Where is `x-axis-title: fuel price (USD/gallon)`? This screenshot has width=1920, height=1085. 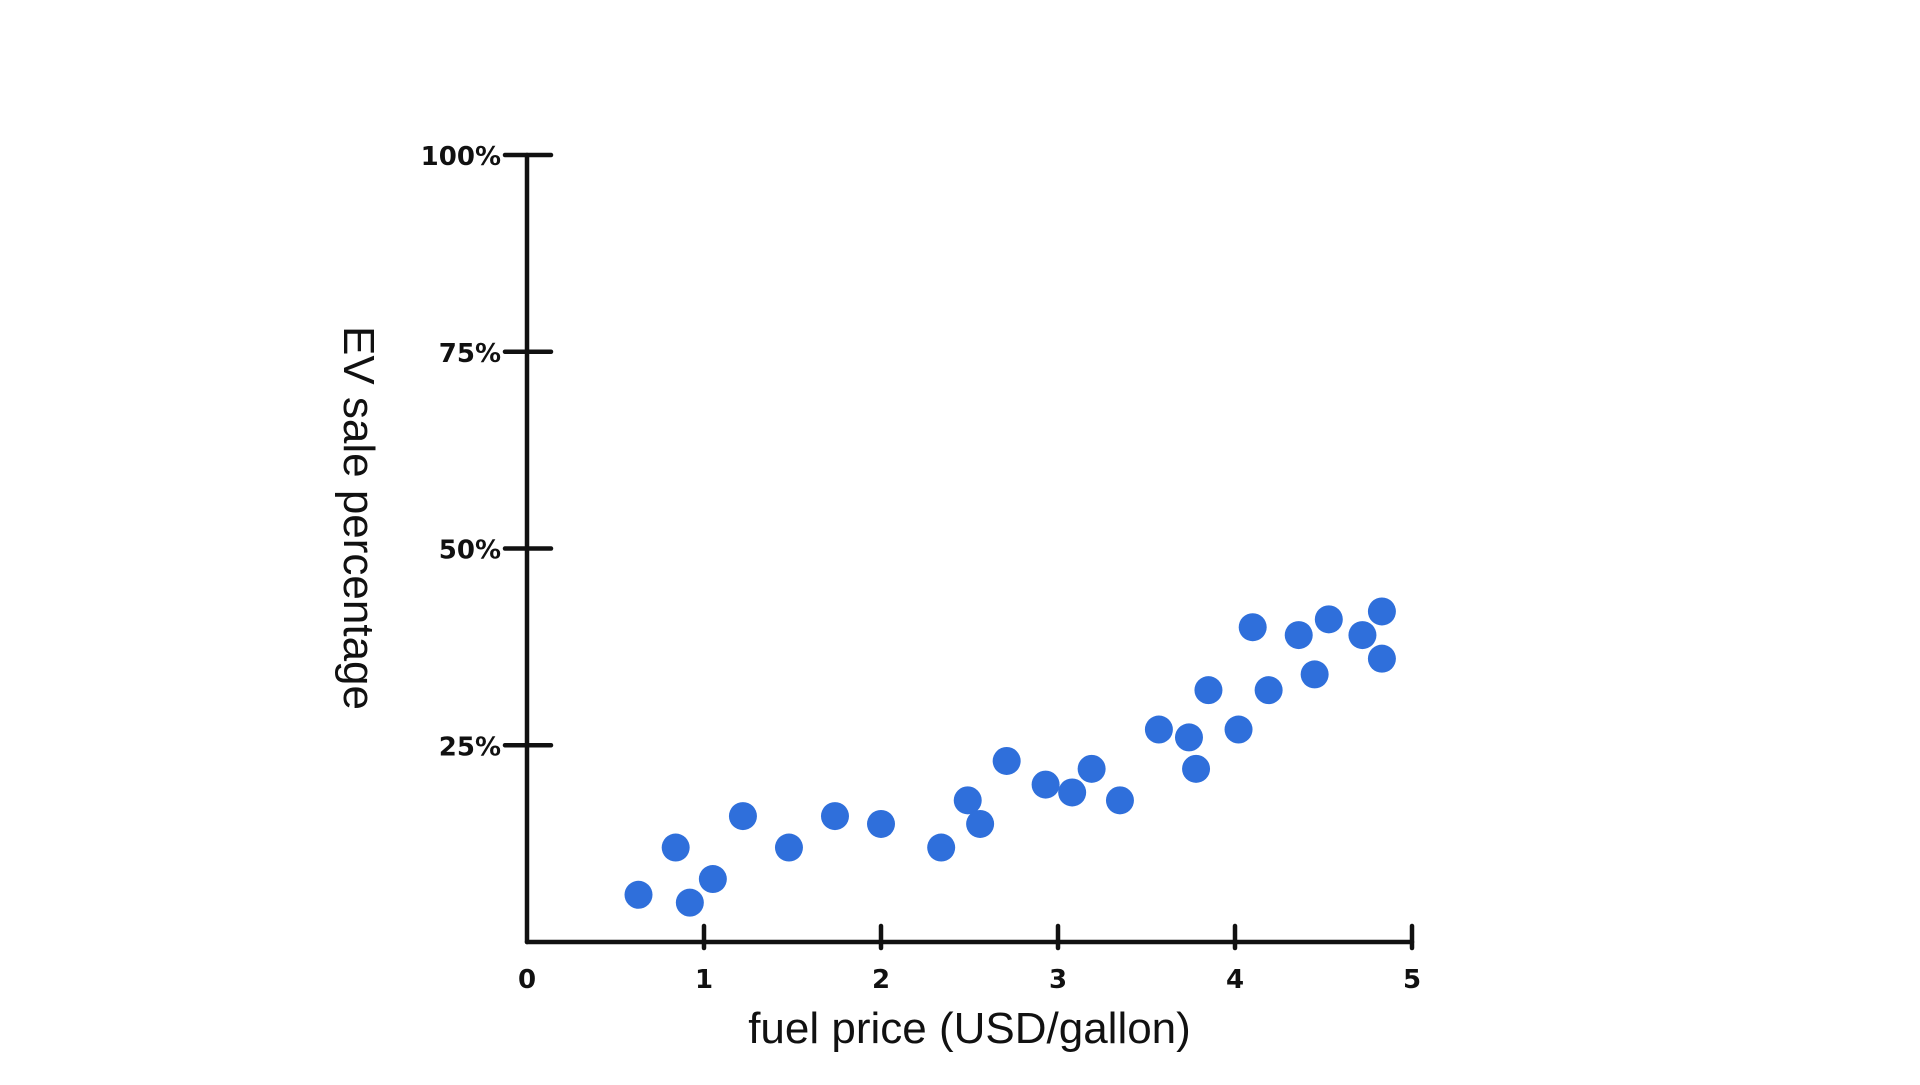
x-axis-title: fuel price (USD/gallon) is located at coordinates (969, 1028).